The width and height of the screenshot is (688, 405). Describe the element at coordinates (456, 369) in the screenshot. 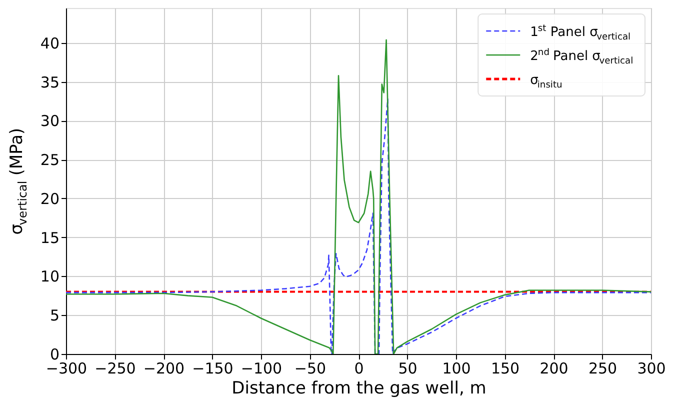

I see `x-tick-label: 100` at that location.